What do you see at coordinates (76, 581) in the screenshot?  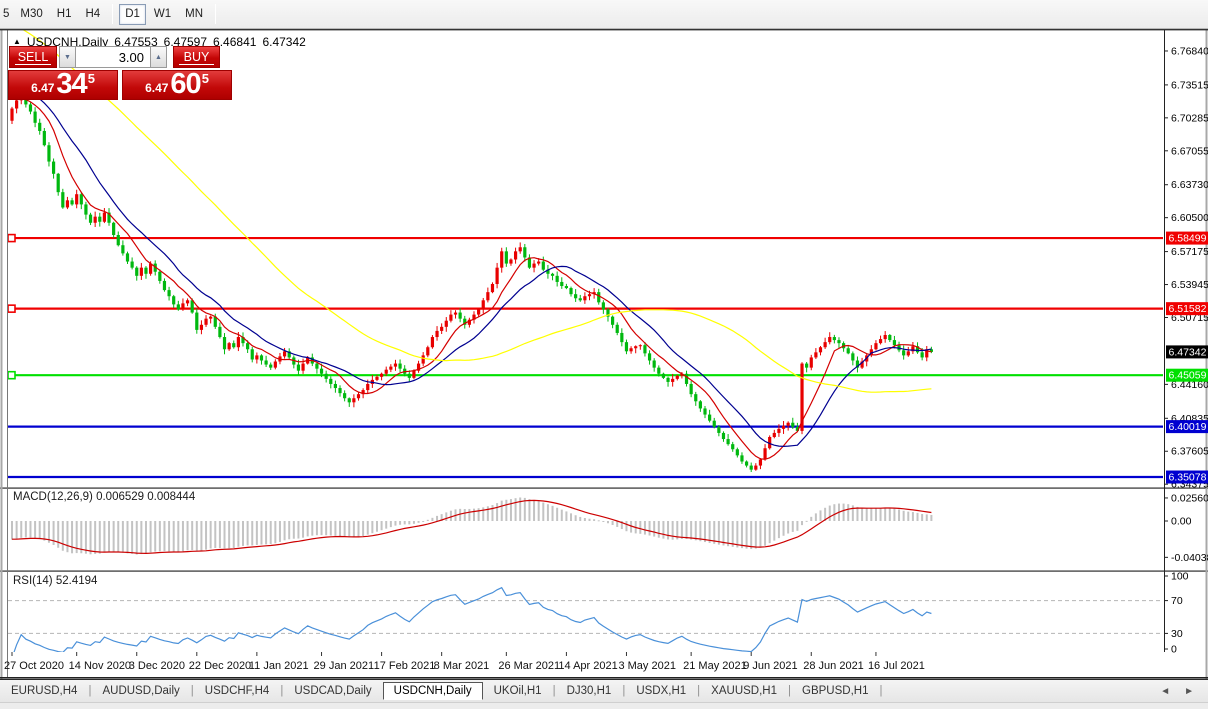 I see `rsi-values: 52.4194` at bounding box center [76, 581].